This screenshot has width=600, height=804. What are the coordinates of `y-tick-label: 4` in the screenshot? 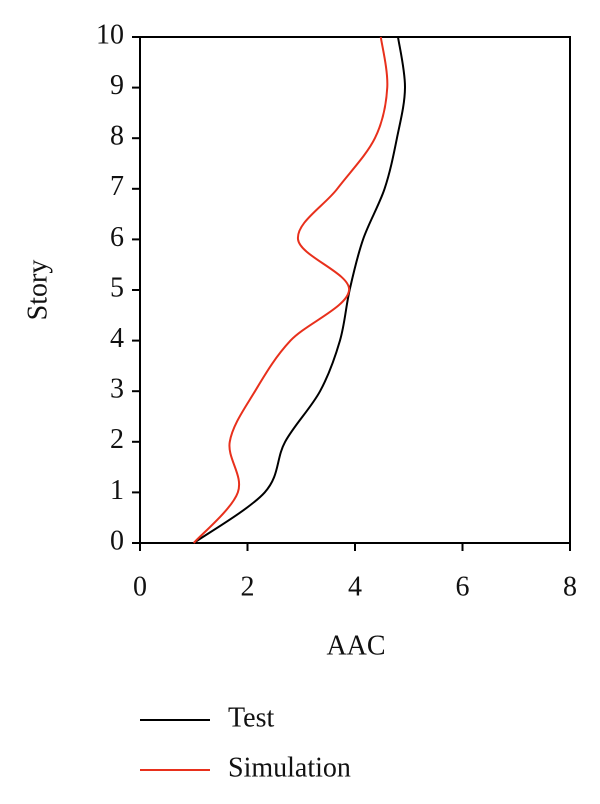 It's located at (117, 338).